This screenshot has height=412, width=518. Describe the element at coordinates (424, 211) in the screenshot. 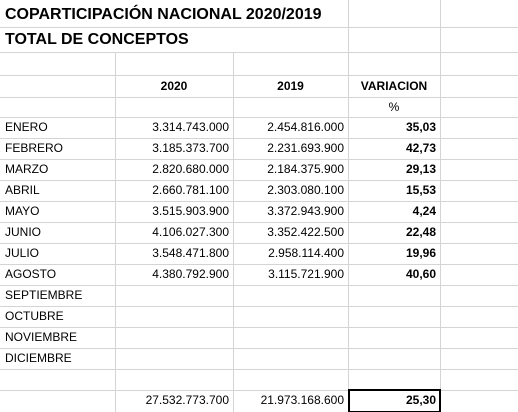

I see `variation-value: 4,24` at that location.